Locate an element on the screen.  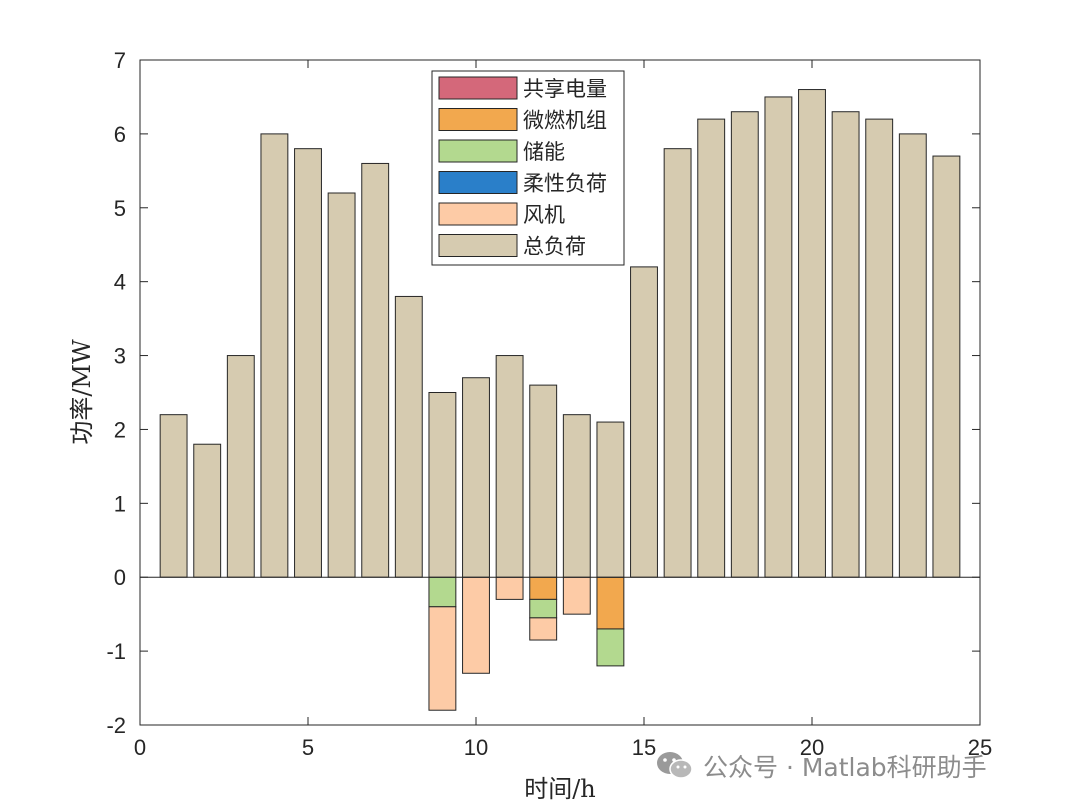
watermark: 公众号 · Matlab科研助手 is located at coordinates (821, 766).